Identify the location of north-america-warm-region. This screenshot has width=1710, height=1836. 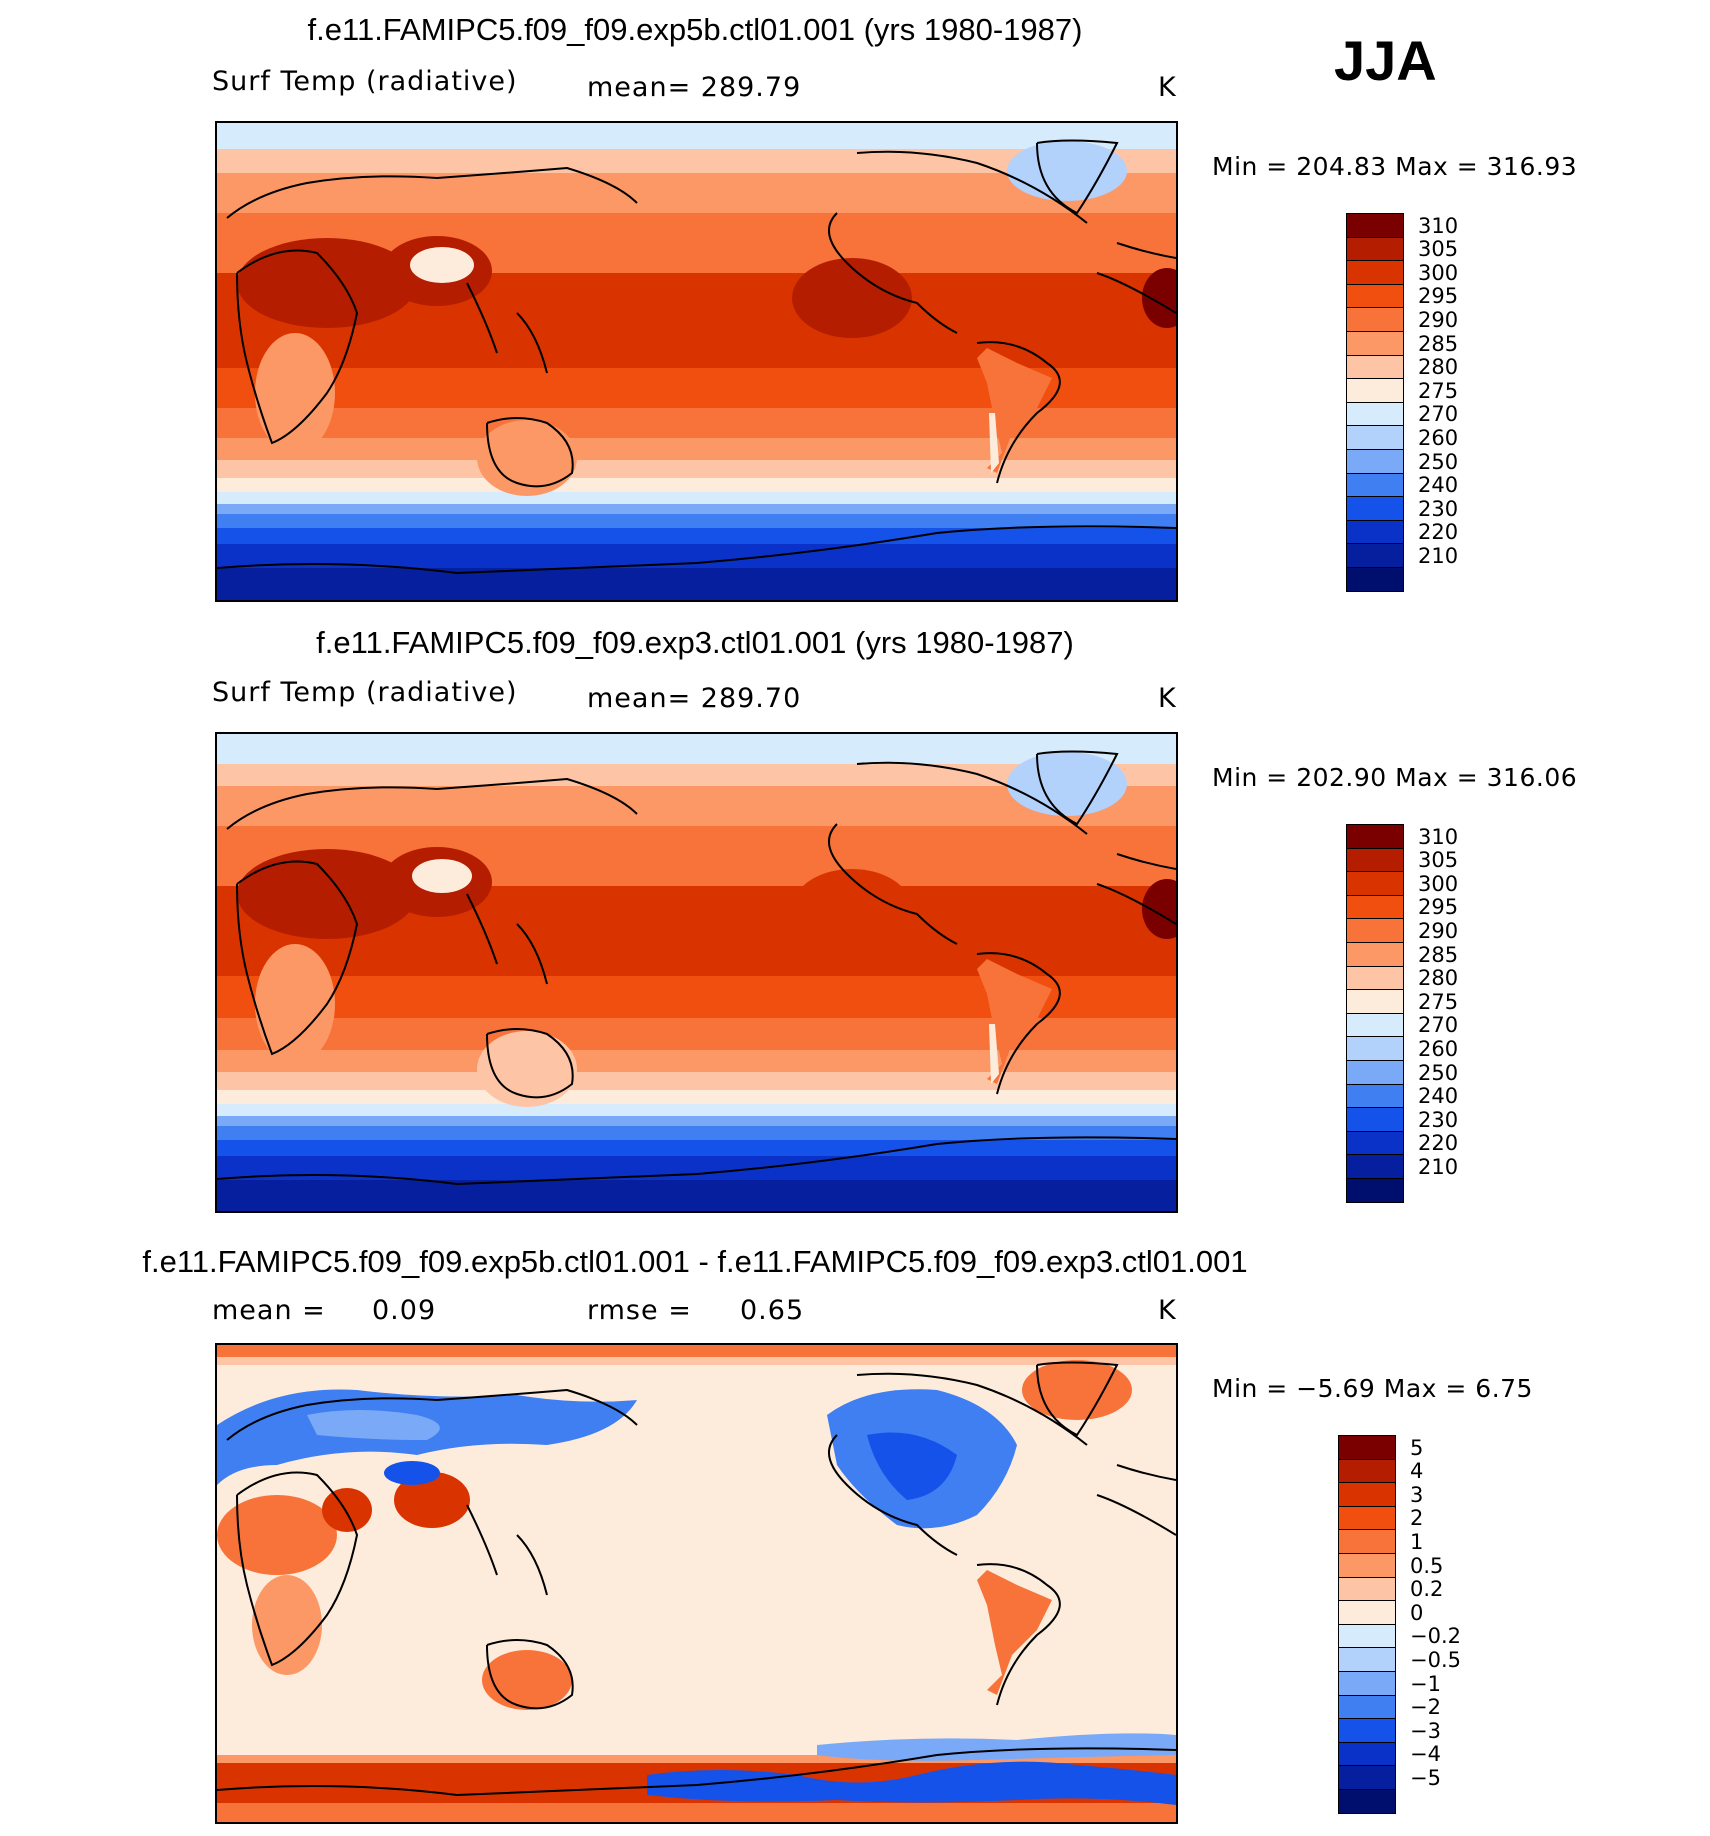
(852, 298).